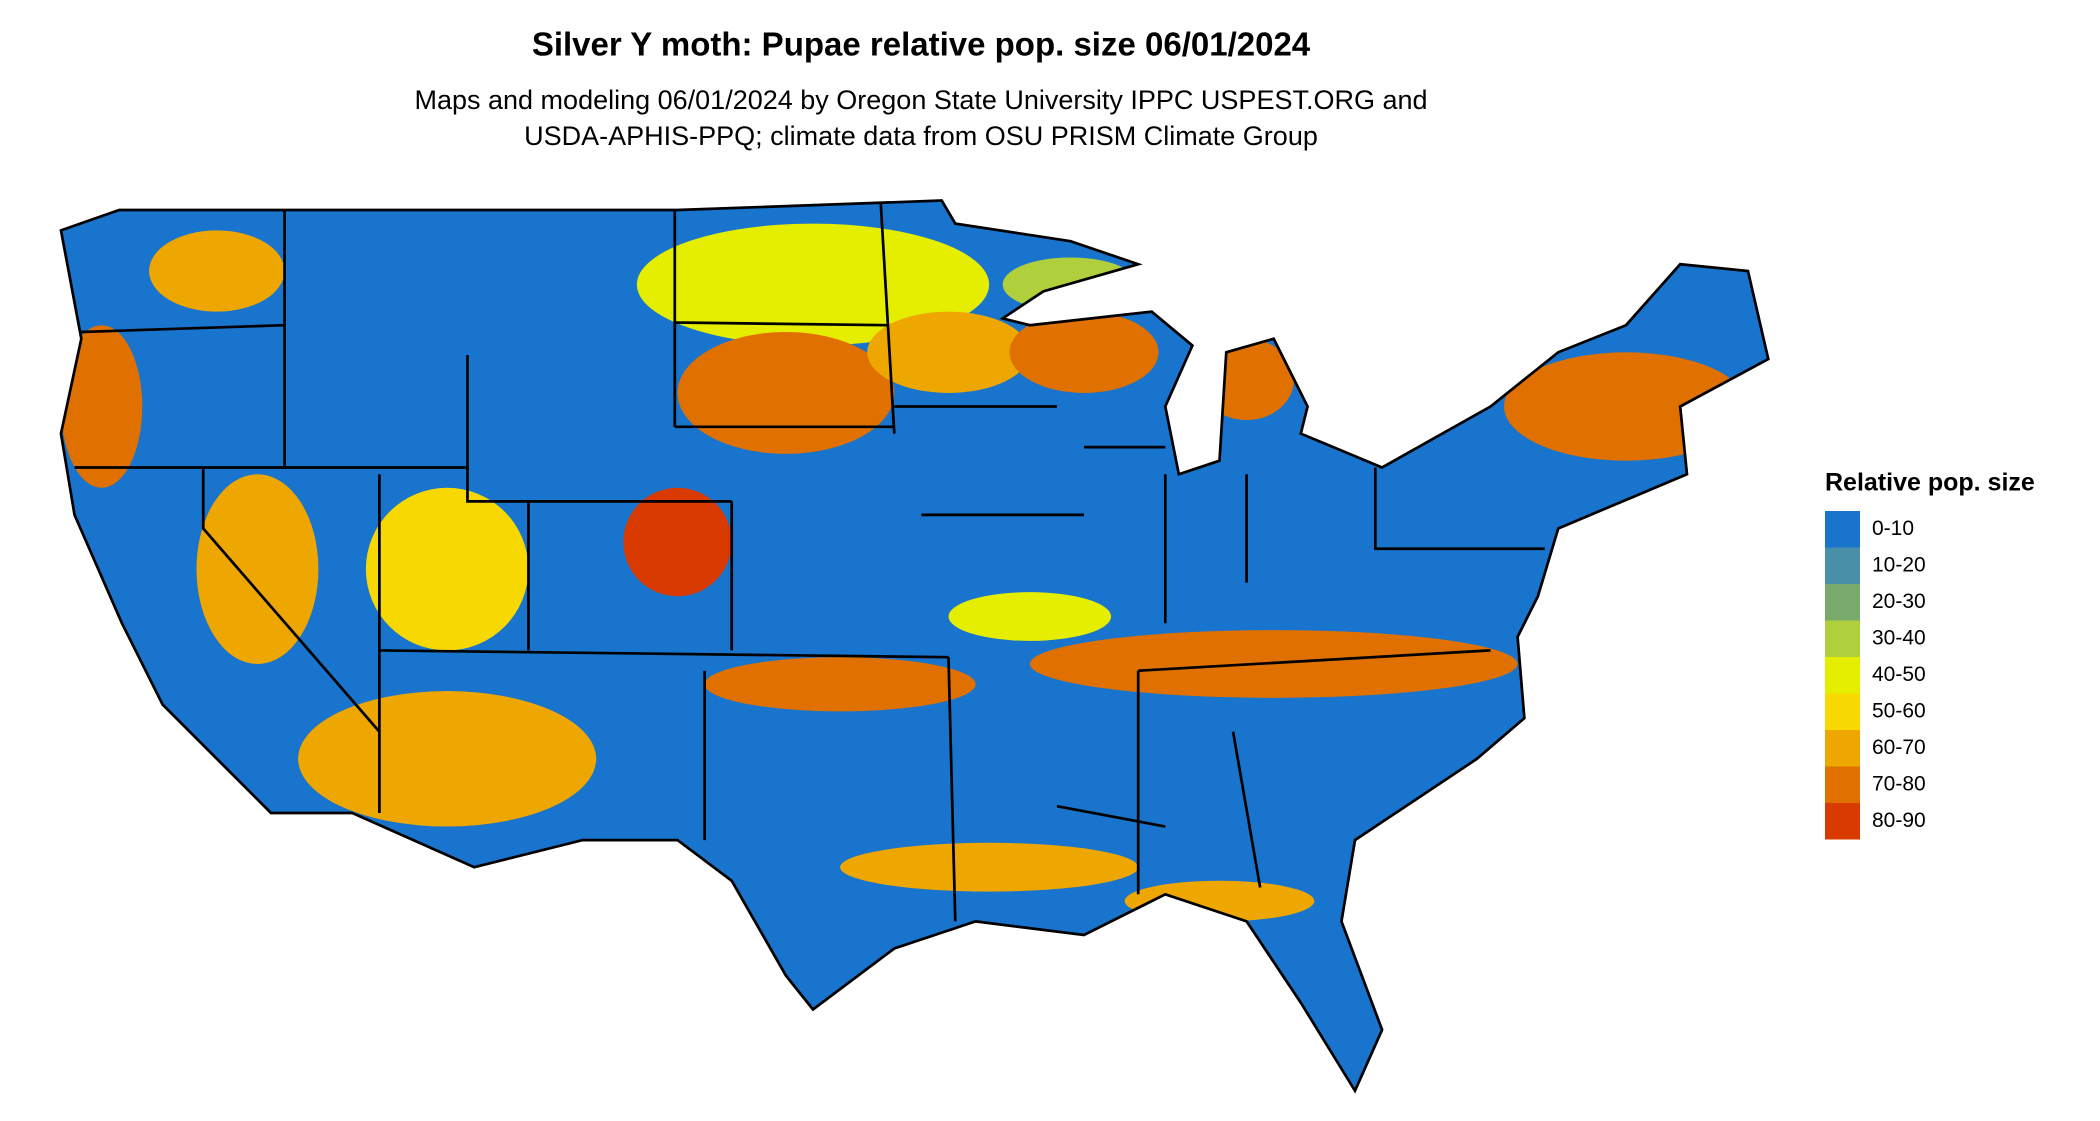 This screenshot has width=2100, height=1121. Describe the element at coordinates (1899, 710) in the screenshot. I see `legend-label: 50-60` at that location.